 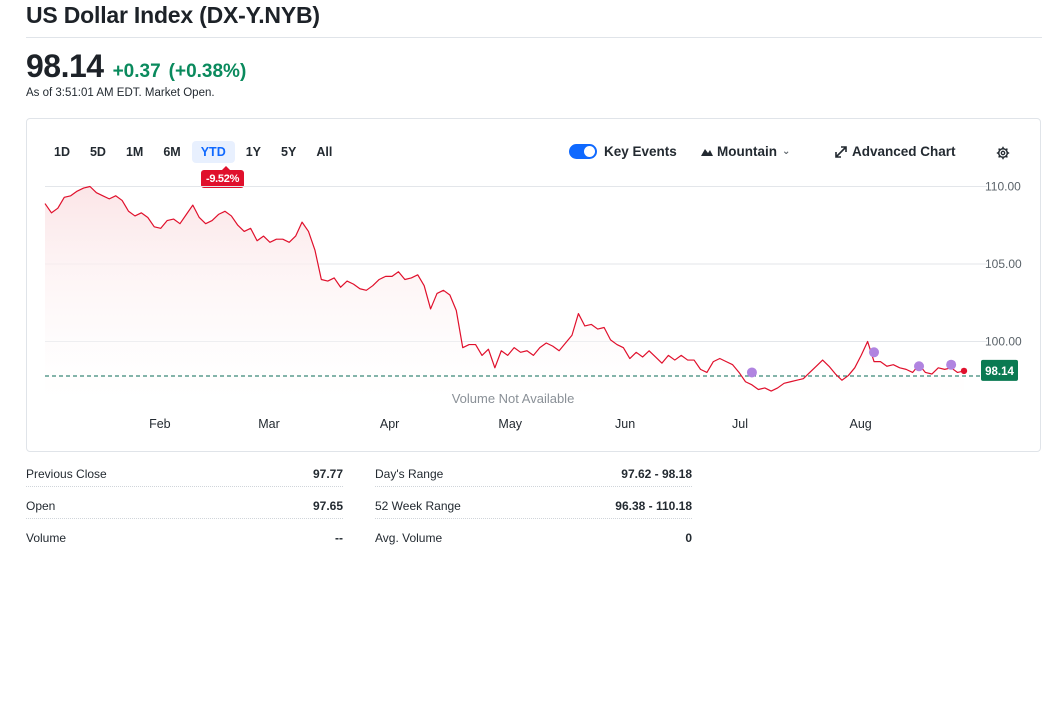 I want to click on chevron-down-icon: ⌄, so click(x=786, y=151).